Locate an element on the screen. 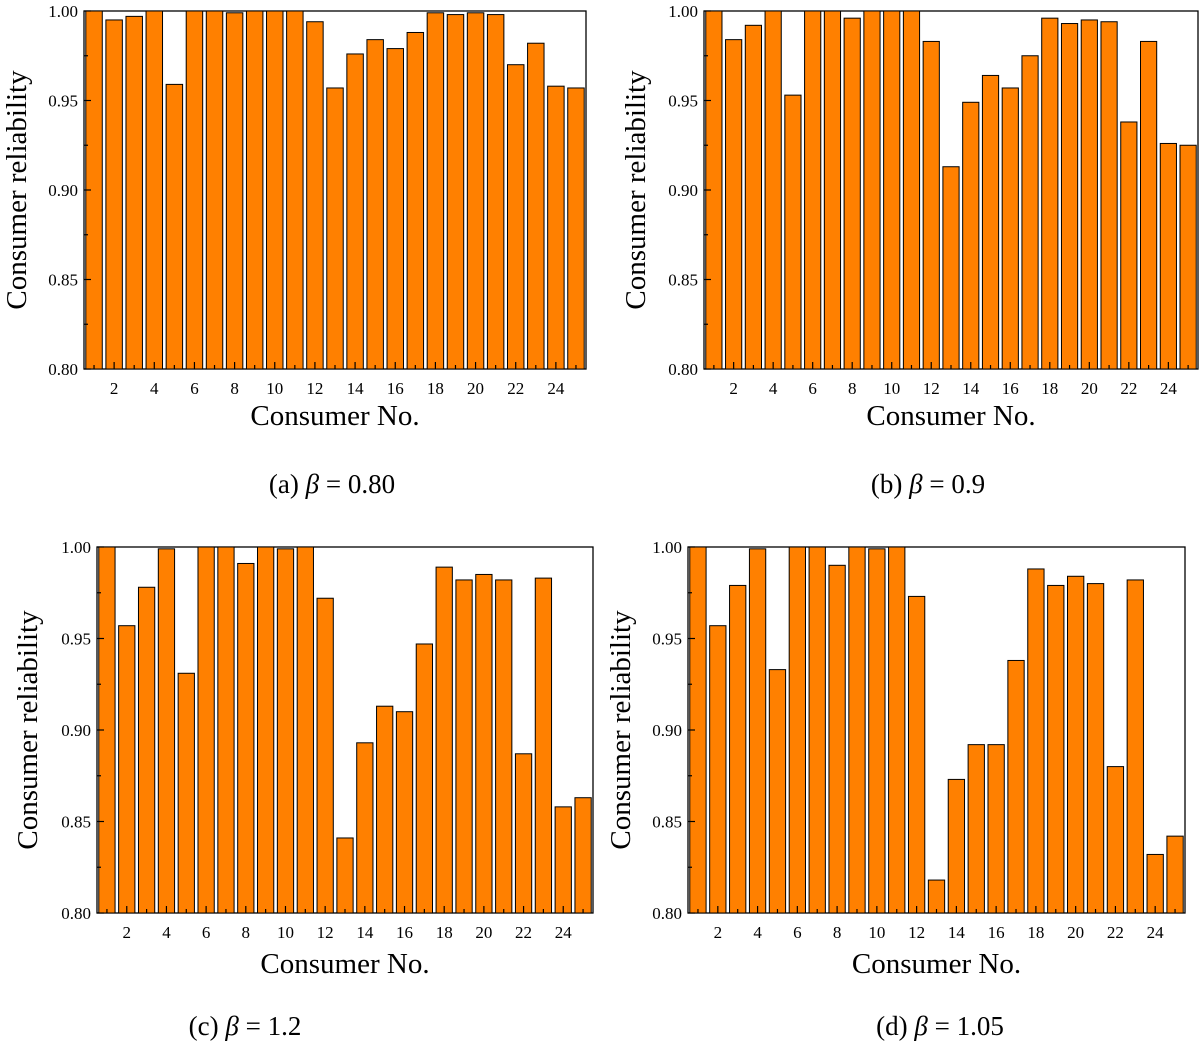 Image resolution: width=1200 pixels, height=1046 pixels. caption-value-a: = 0.80 is located at coordinates (357, 484).